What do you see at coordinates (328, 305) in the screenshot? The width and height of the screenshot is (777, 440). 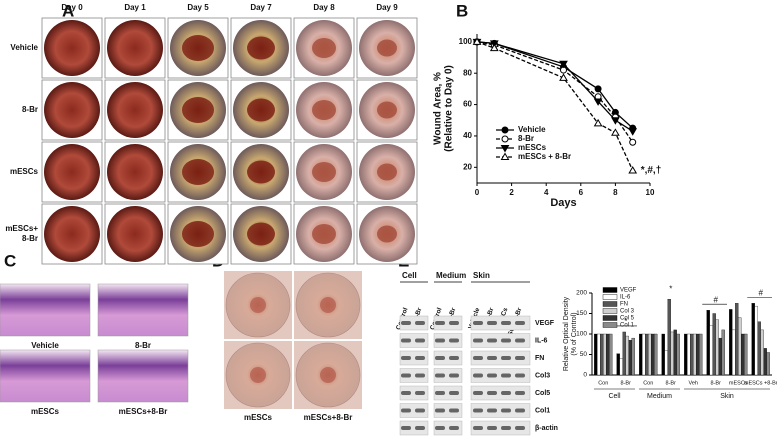 I see `wound-spot` at bounding box center [328, 305].